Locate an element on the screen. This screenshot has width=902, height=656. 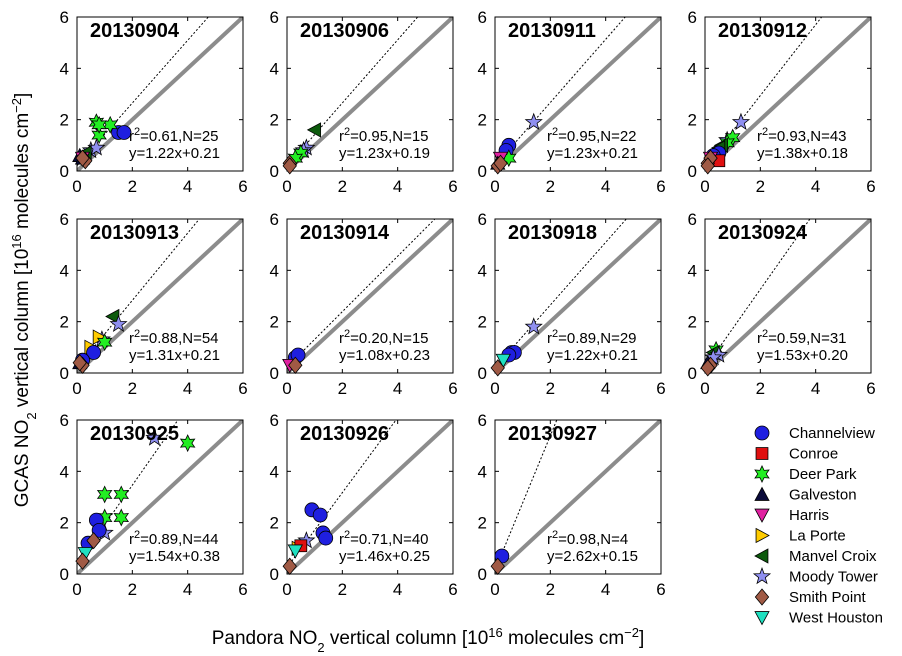
legend-item: Moody Tower is located at coordinates (815, 576).